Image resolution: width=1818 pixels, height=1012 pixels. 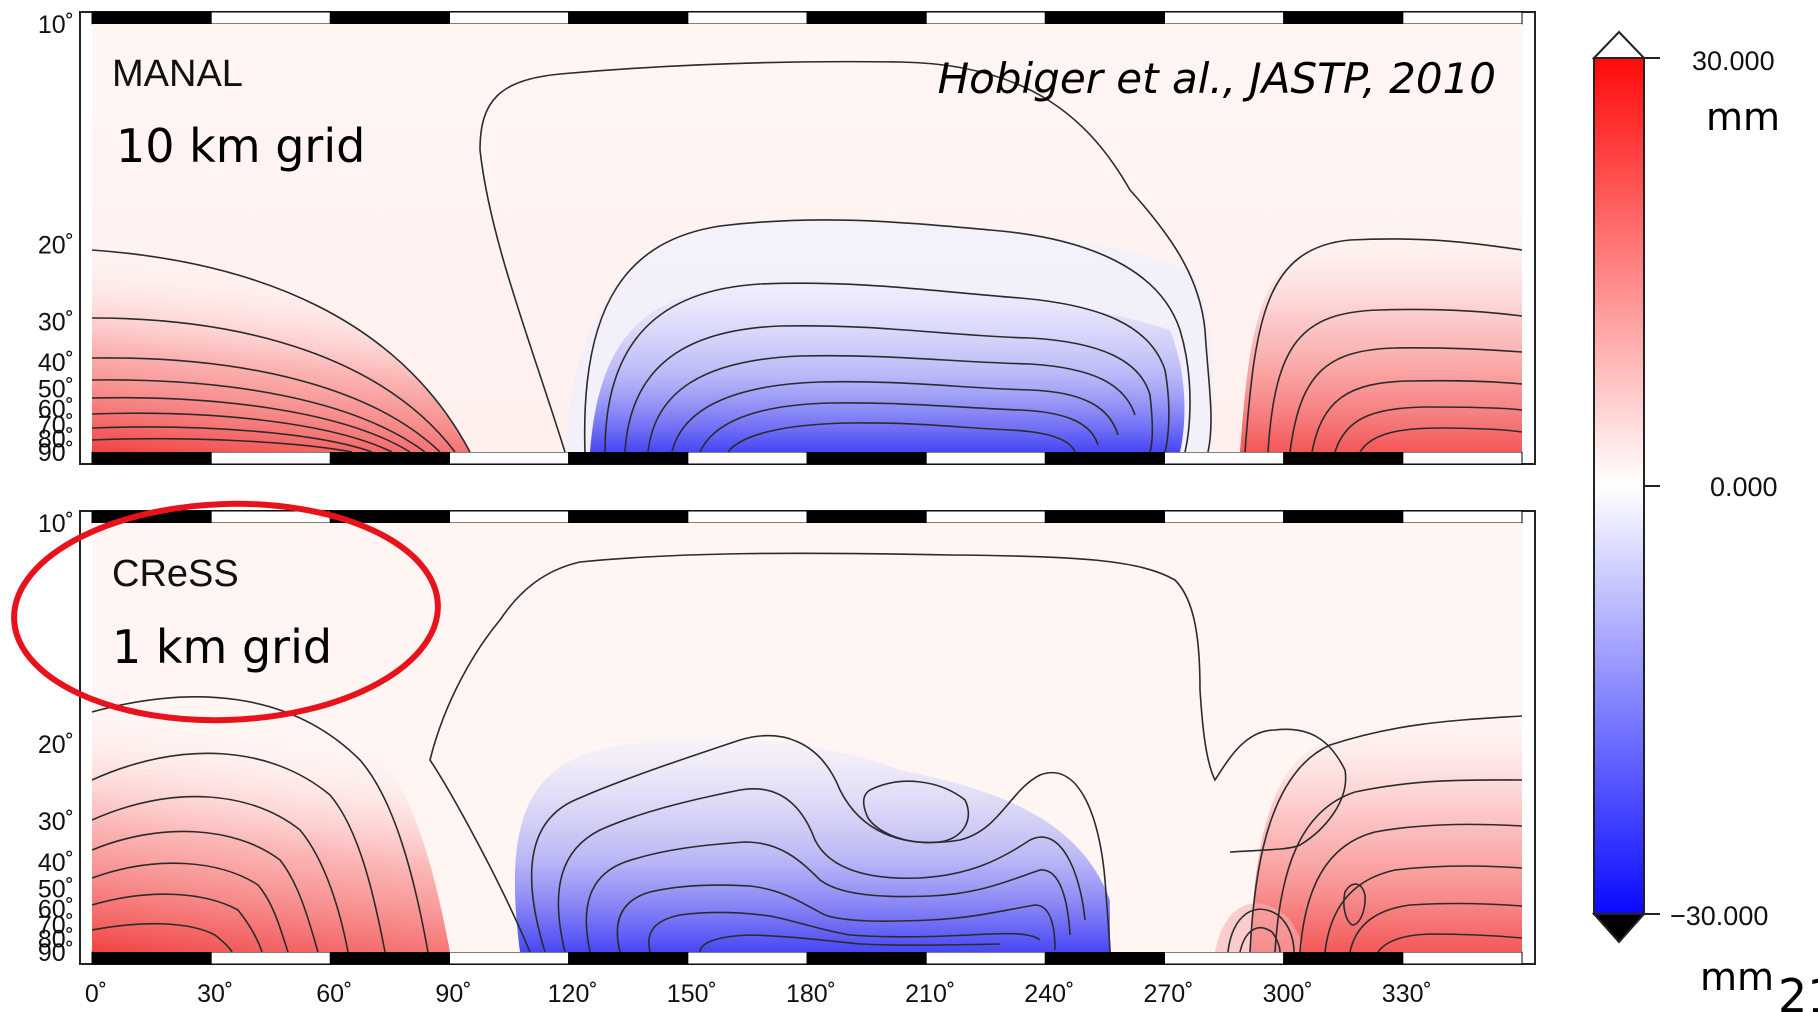 What do you see at coordinates (1168, 994) in the screenshot?
I see `azimuth-tick-label: 270˚` at bounding box center [1168, 994].